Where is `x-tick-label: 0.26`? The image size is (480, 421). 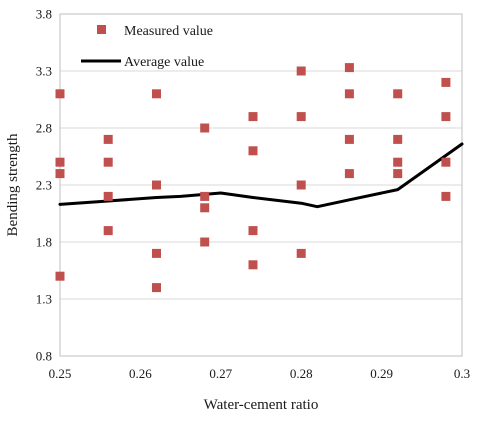 x-tick-label: 0.26 is located at coordinates (140, 373).